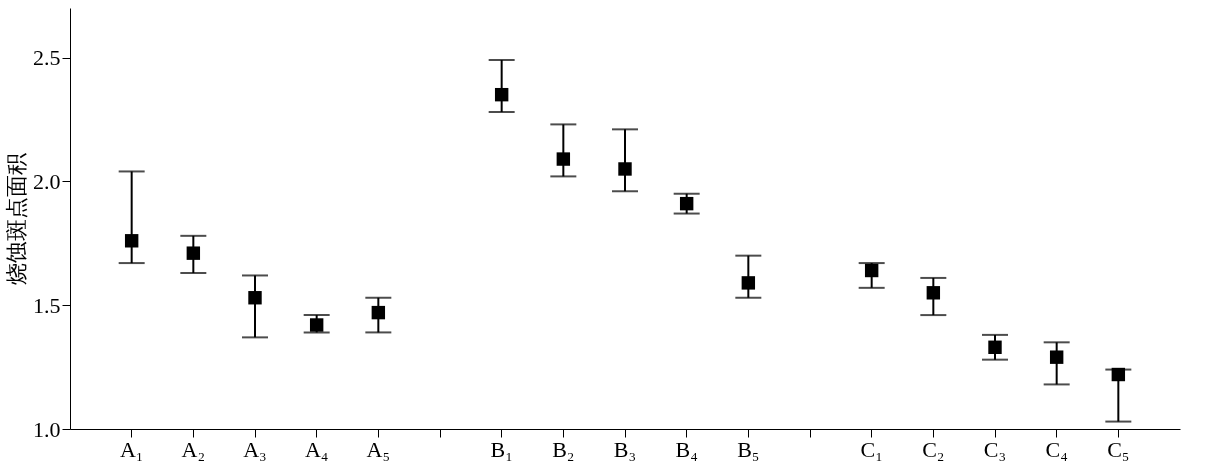 The image size is (1221, 473). What do you see at coordinates (563, 449) in the screenshot?
I see `x-tick-label: B₂` at bounding box center [563, 449].